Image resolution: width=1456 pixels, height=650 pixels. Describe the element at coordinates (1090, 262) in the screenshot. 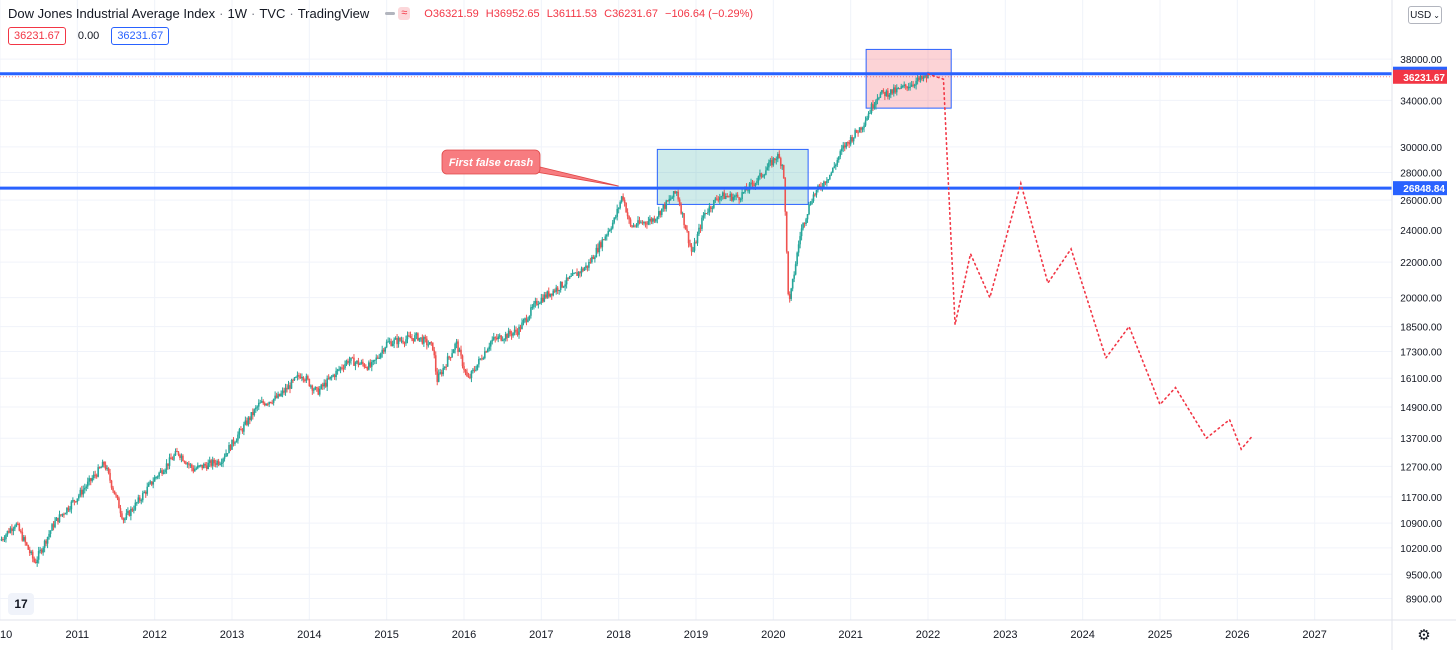

I see `projection-path` at that location.